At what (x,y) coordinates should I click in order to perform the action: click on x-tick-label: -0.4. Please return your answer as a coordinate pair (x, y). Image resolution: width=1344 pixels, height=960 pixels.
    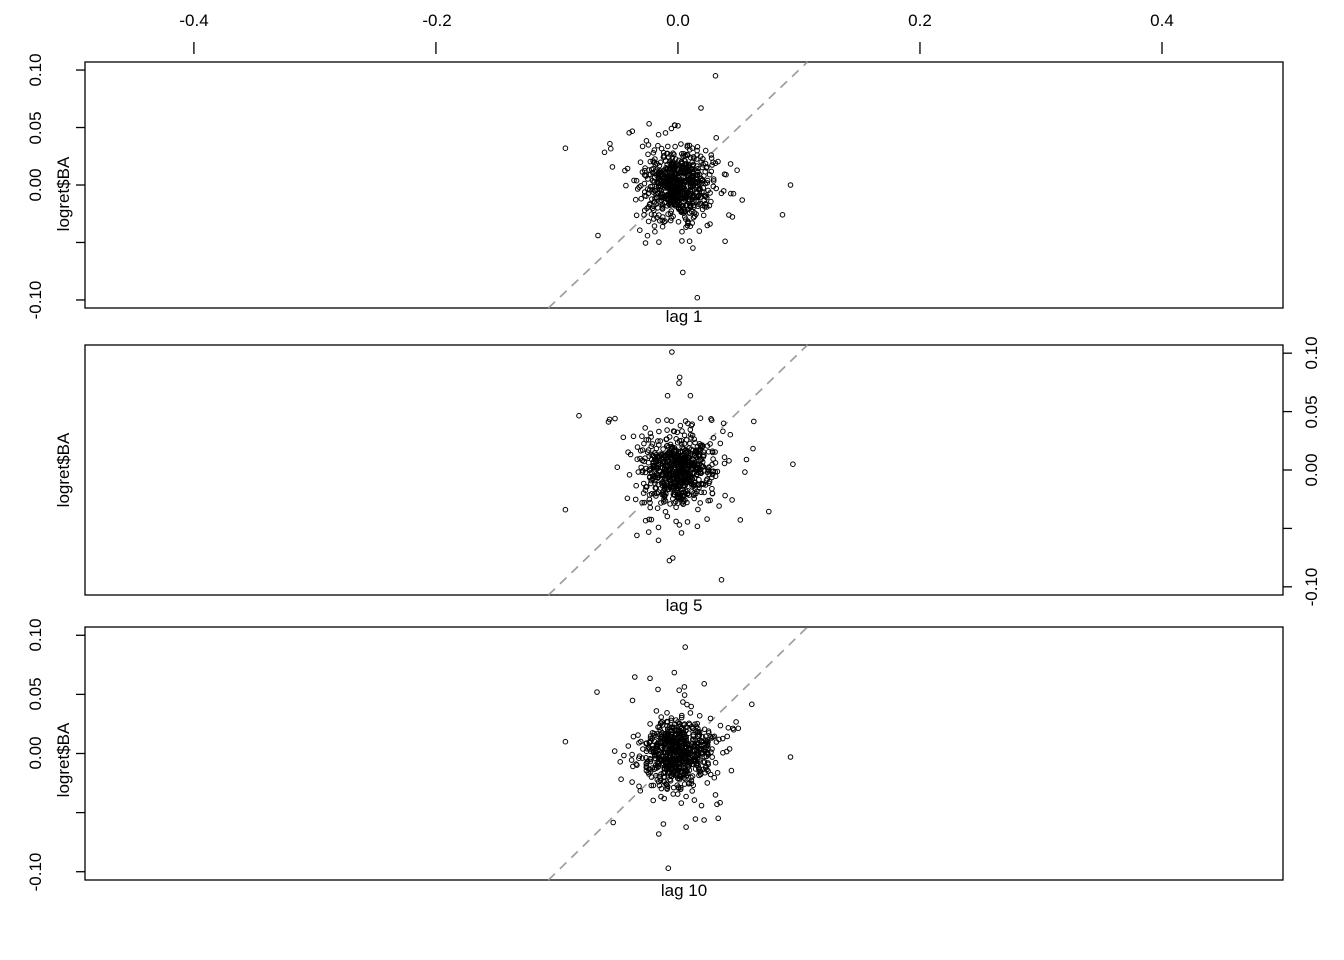
    Looking at the image, I should click on (194, 20).